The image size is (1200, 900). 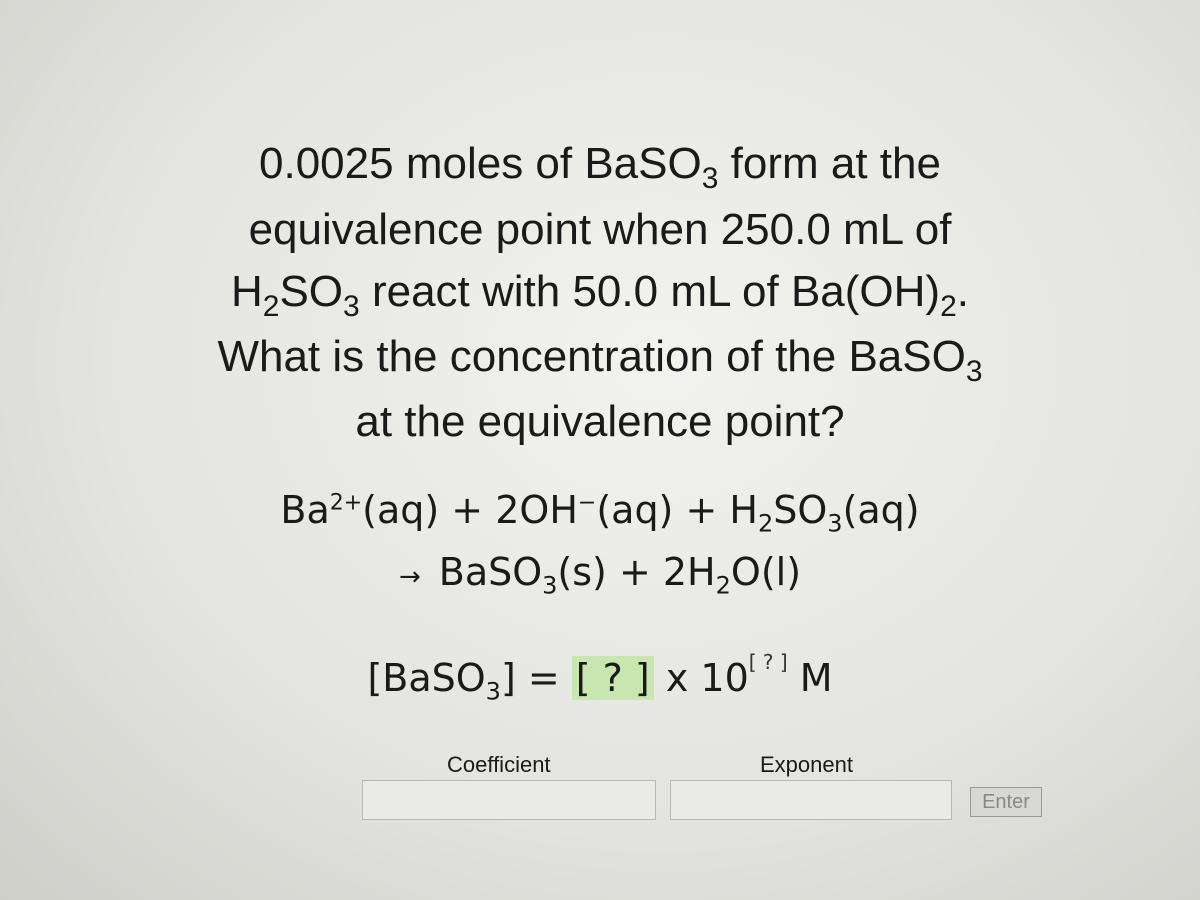 What do you see at coordinates (636, 572) in the screenshot?
I see `text: (s) + 2H` at bounding box center [636, 572].